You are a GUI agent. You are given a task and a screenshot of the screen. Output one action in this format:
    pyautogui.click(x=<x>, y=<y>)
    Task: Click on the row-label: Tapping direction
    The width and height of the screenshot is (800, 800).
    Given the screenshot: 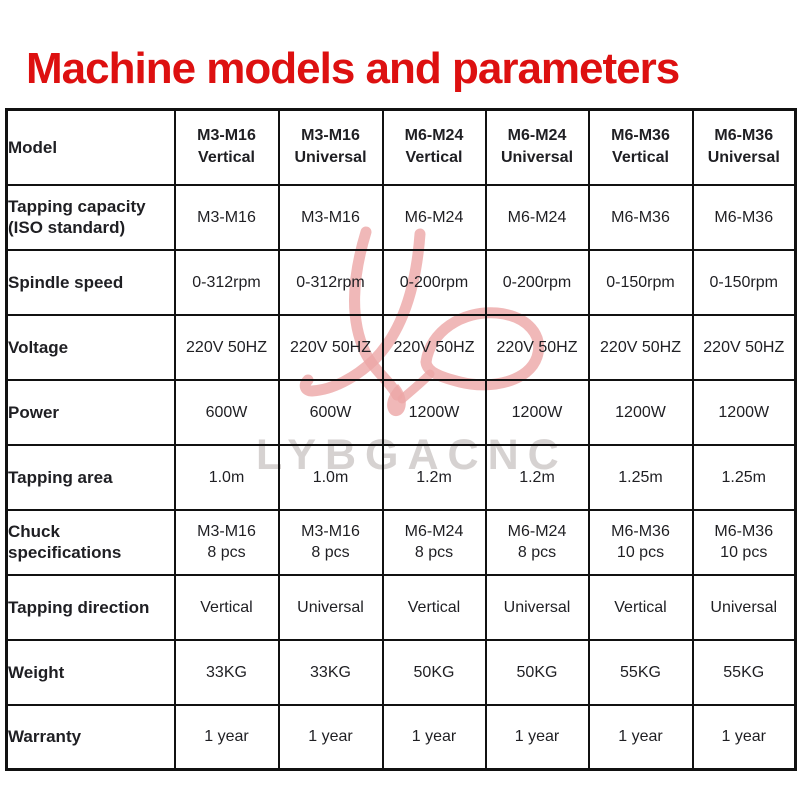 What is the action you would take?
    pyautogui.click(x=90, y=607)
    